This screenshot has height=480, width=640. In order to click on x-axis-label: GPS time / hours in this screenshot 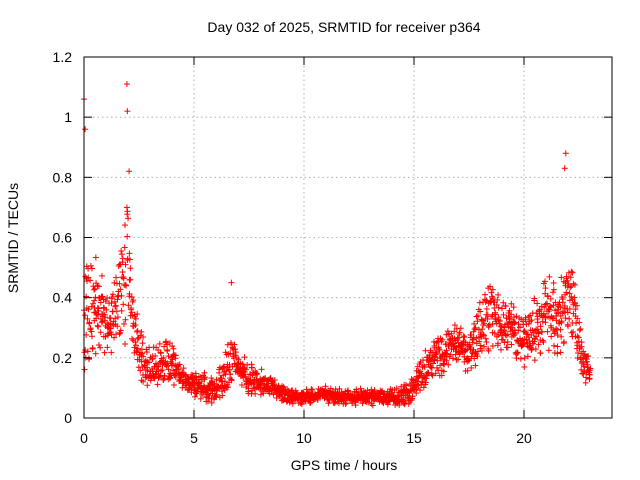, I will do `click(344, 465)`.